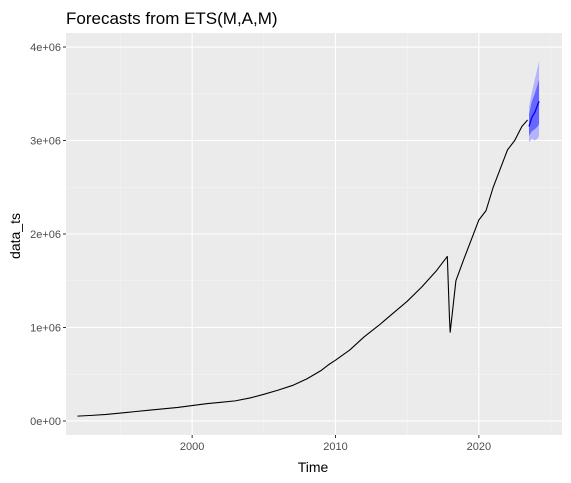 This screenshot has height=483, width=571. Describe the element at coordinates (172, 18) in the screenshot. I see `chart-title: Forecasts from ETS(M,A,M)` at that location.